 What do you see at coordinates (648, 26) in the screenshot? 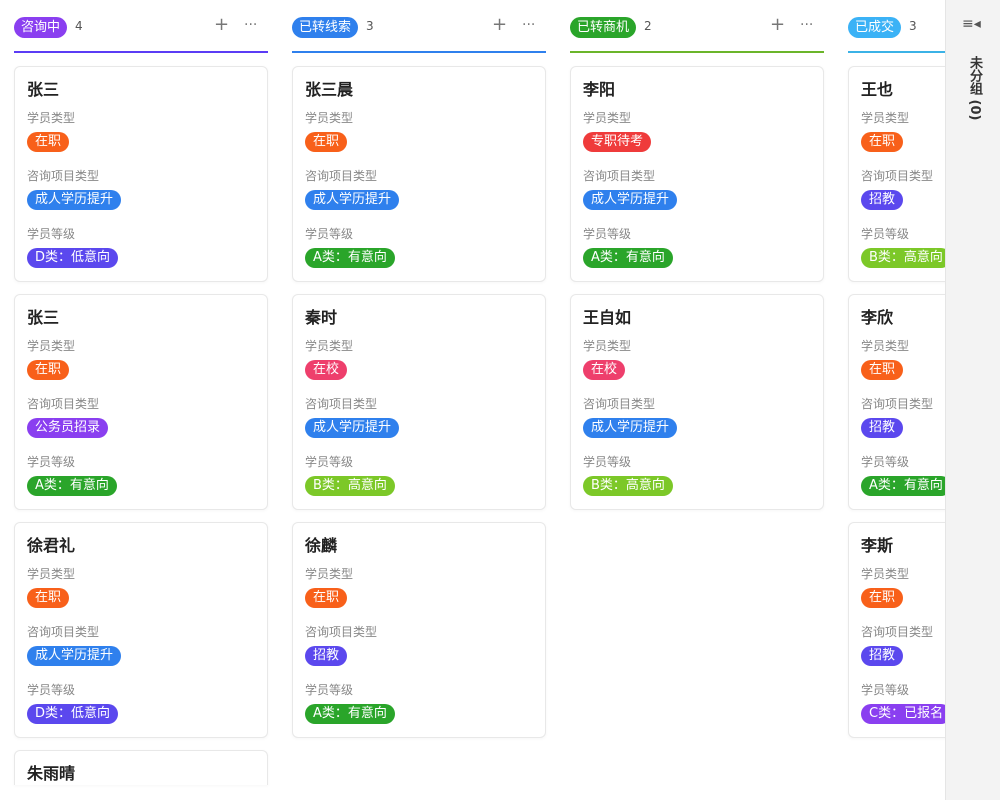
I see `column-count: 2` at bounding box center [648, 26].